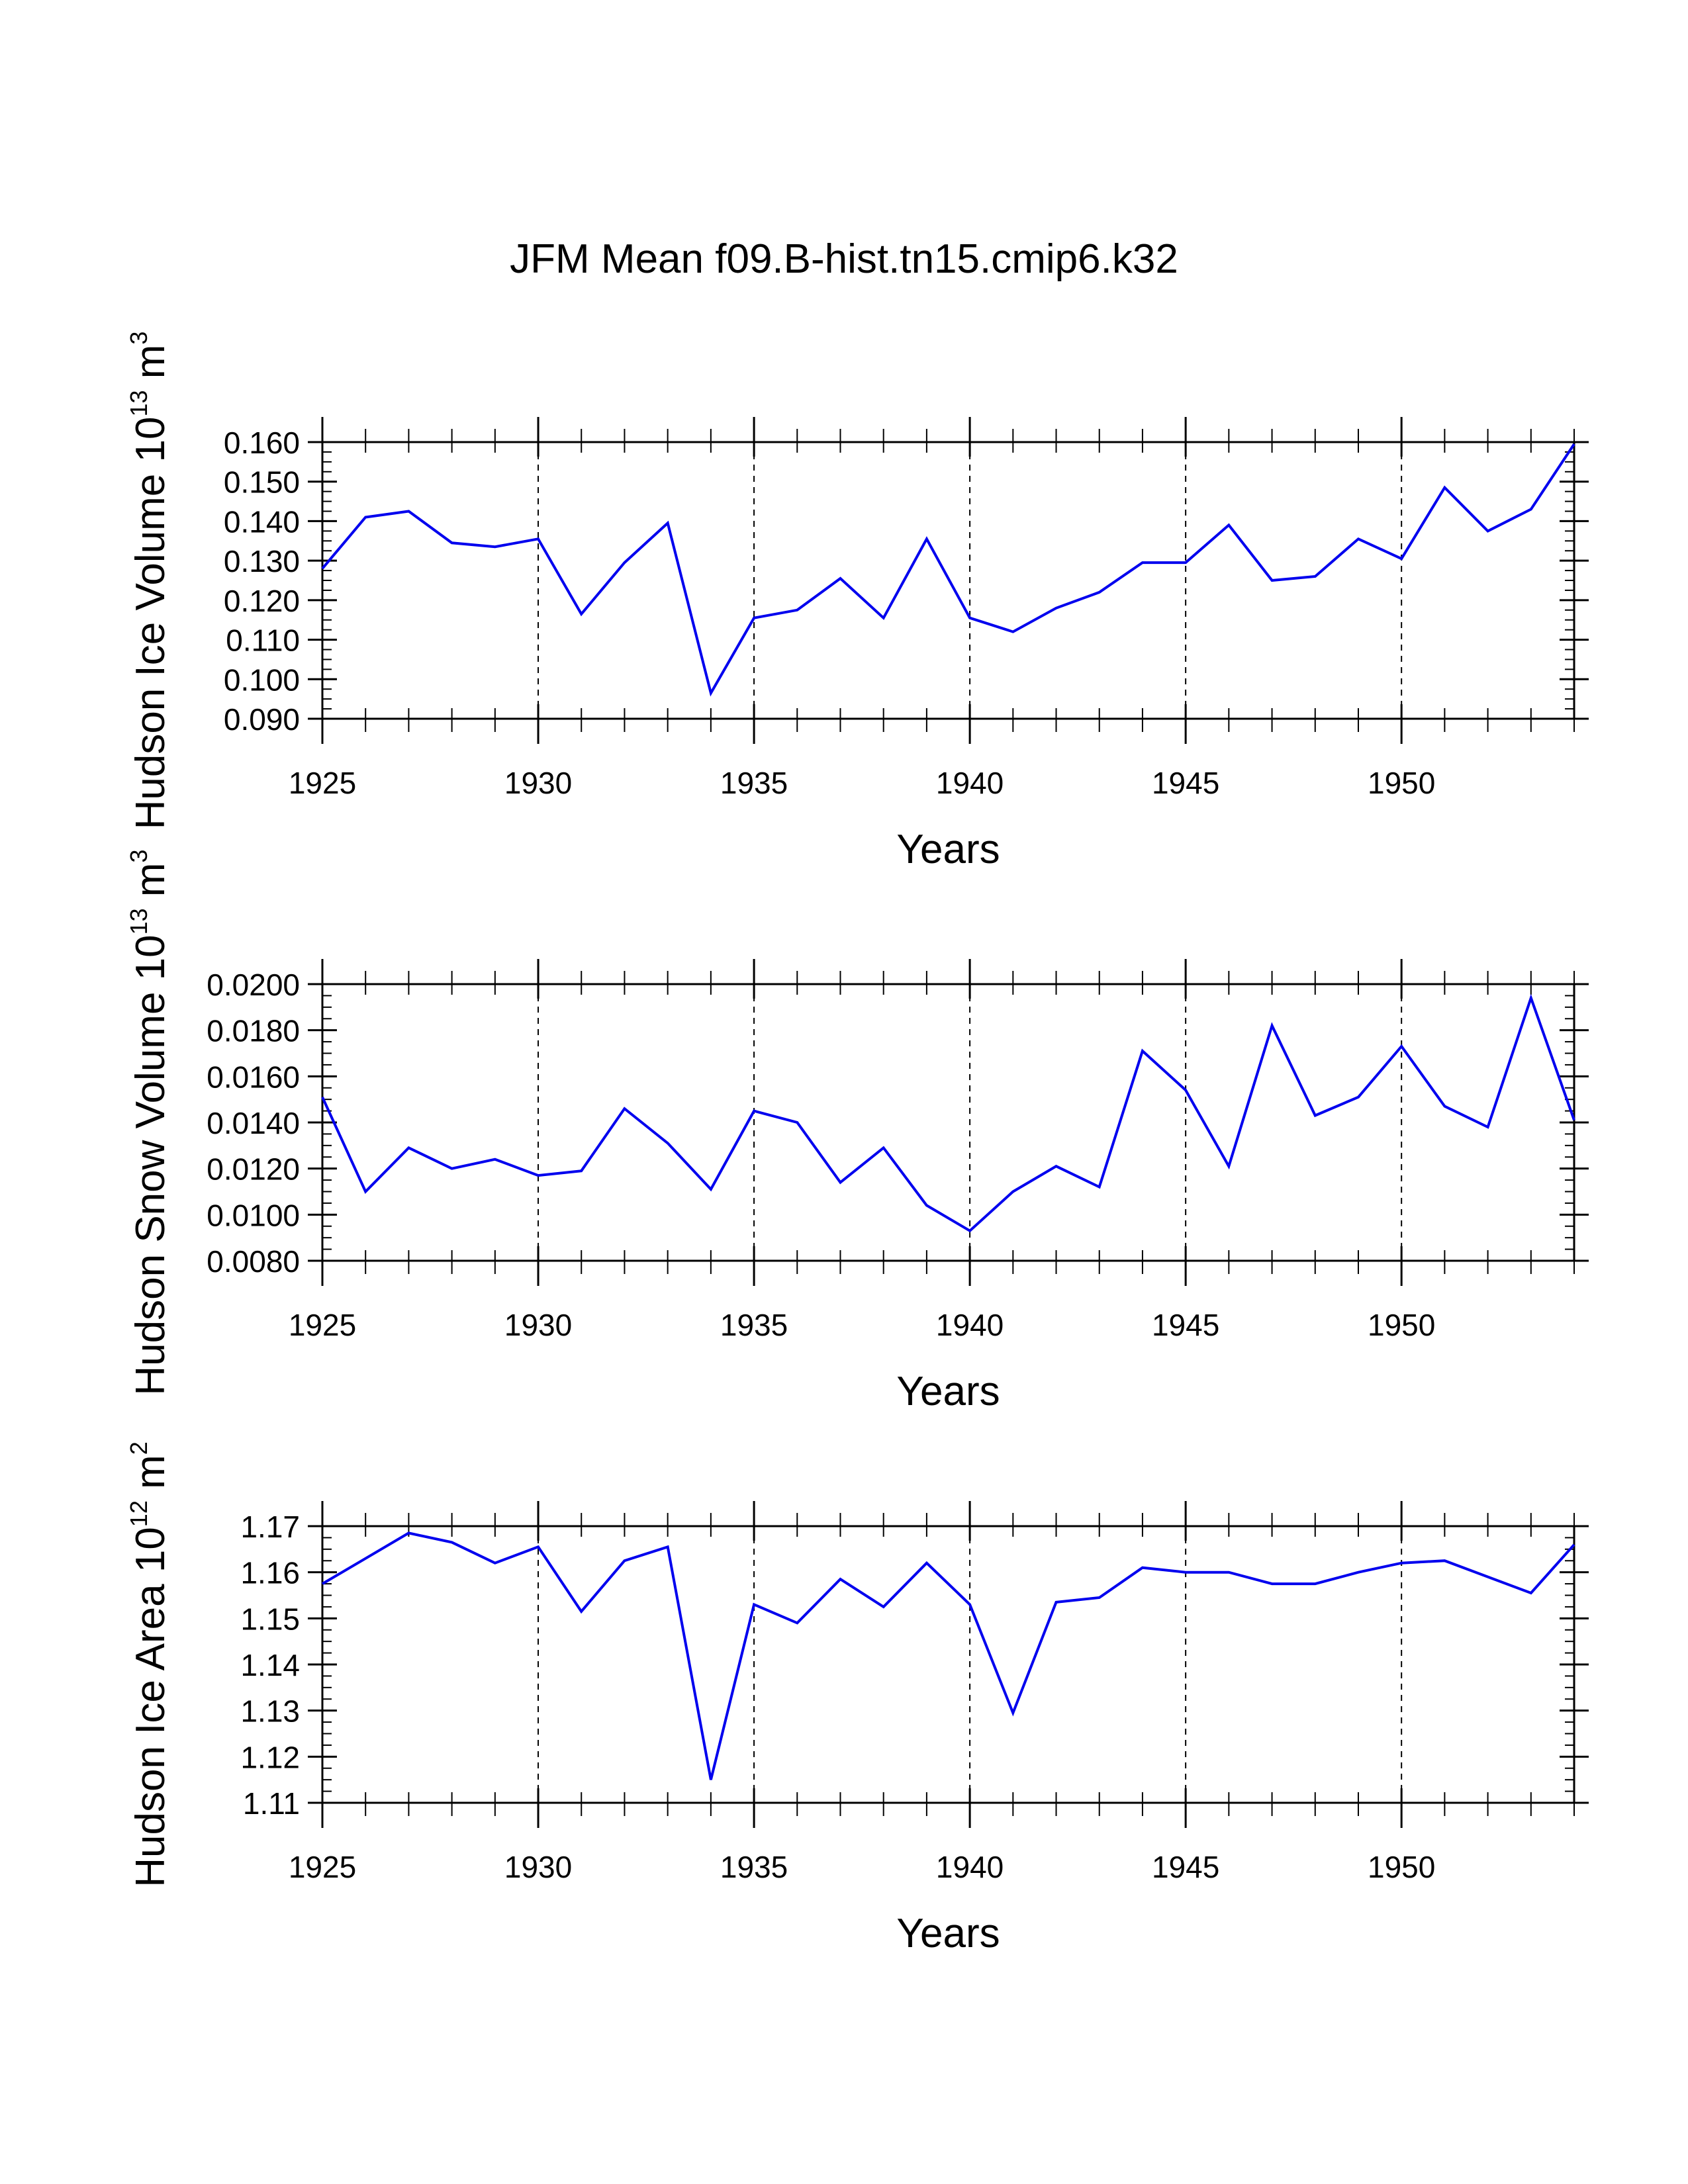 This screenshot has width=1688, height=2184. I want to click on y-tick-label: 1.13, so click(270, 1712).